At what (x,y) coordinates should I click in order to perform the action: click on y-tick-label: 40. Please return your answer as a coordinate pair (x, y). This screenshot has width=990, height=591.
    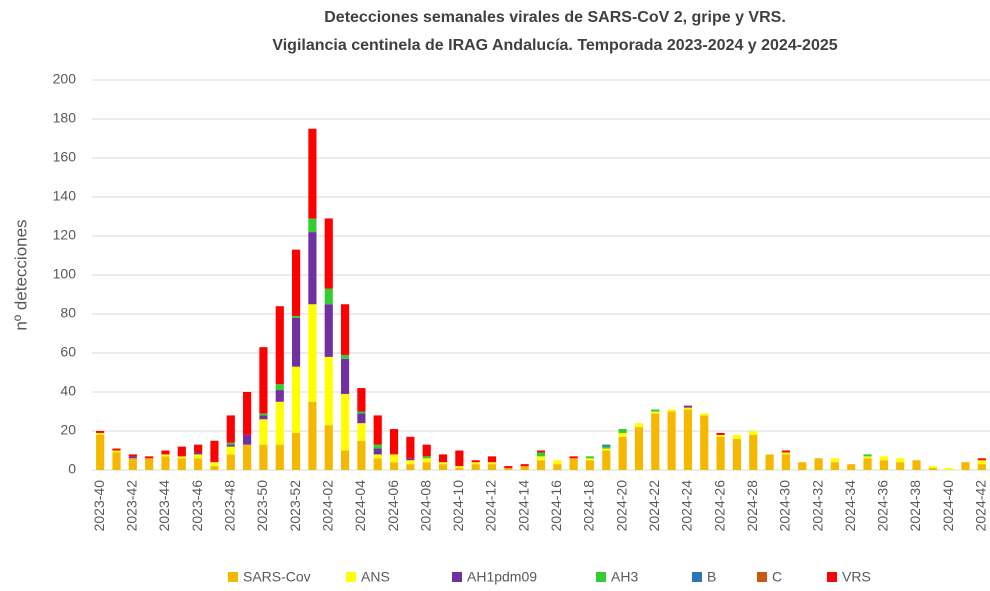
    Looking at the image, I should click on (68, 391).